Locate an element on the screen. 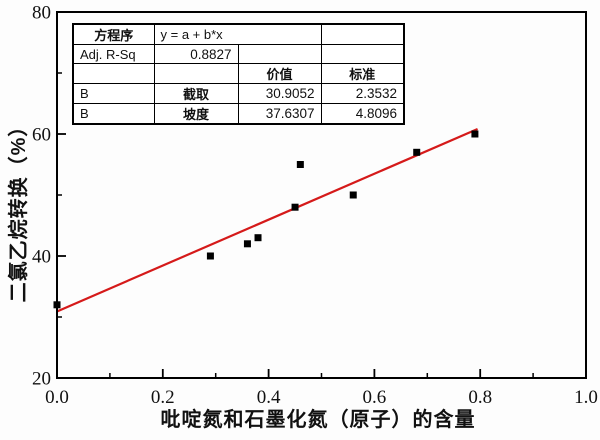  x-tick-label: 0.8 is located at coordinates (480, 397).